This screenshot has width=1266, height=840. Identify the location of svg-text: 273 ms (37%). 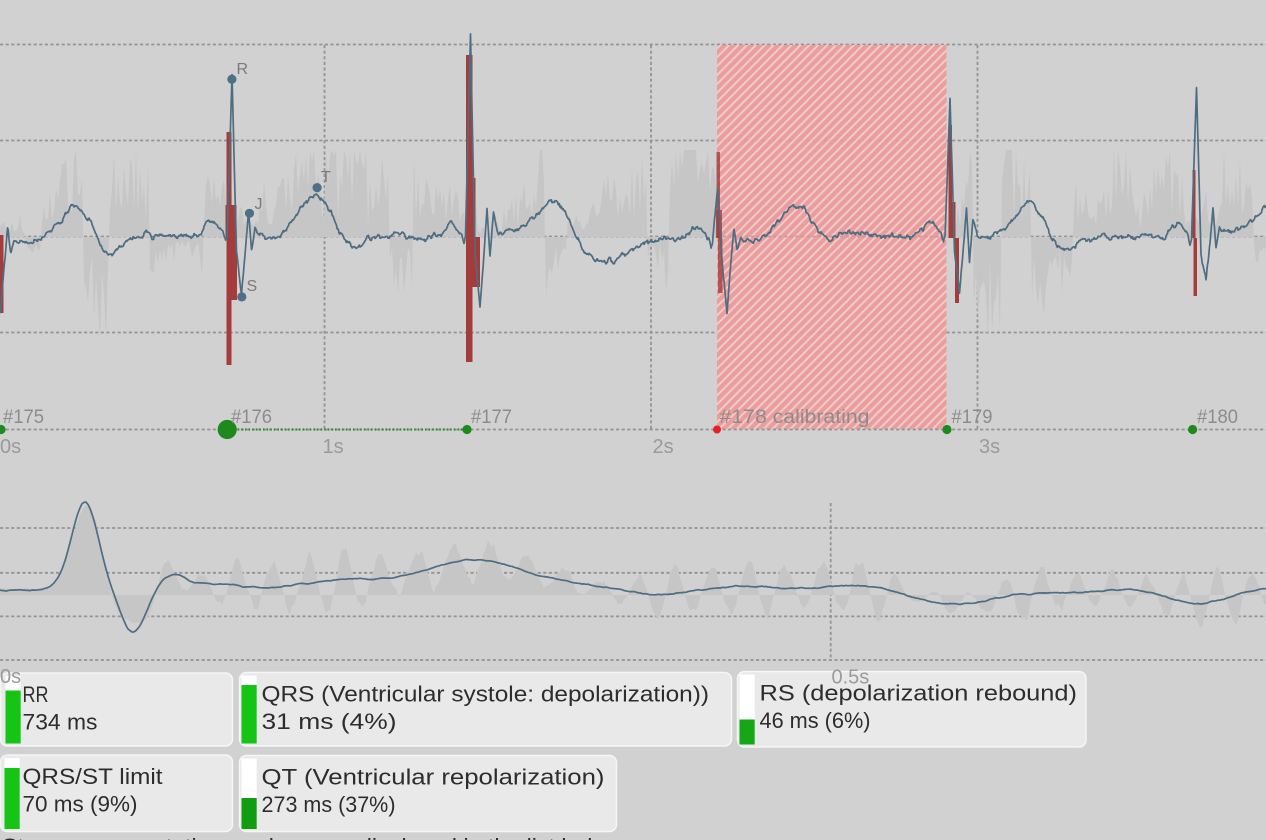
(329, 804).